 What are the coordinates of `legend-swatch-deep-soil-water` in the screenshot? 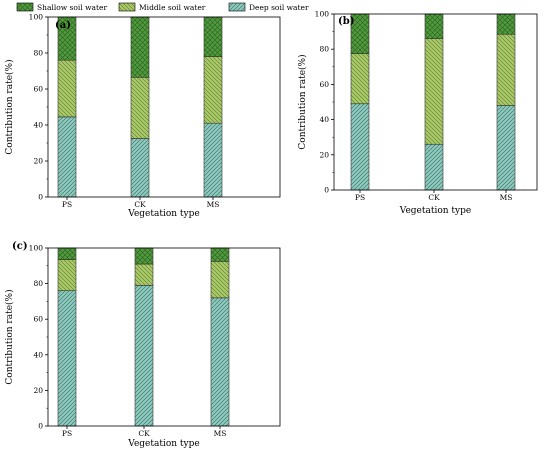 It's located at (237, 7).